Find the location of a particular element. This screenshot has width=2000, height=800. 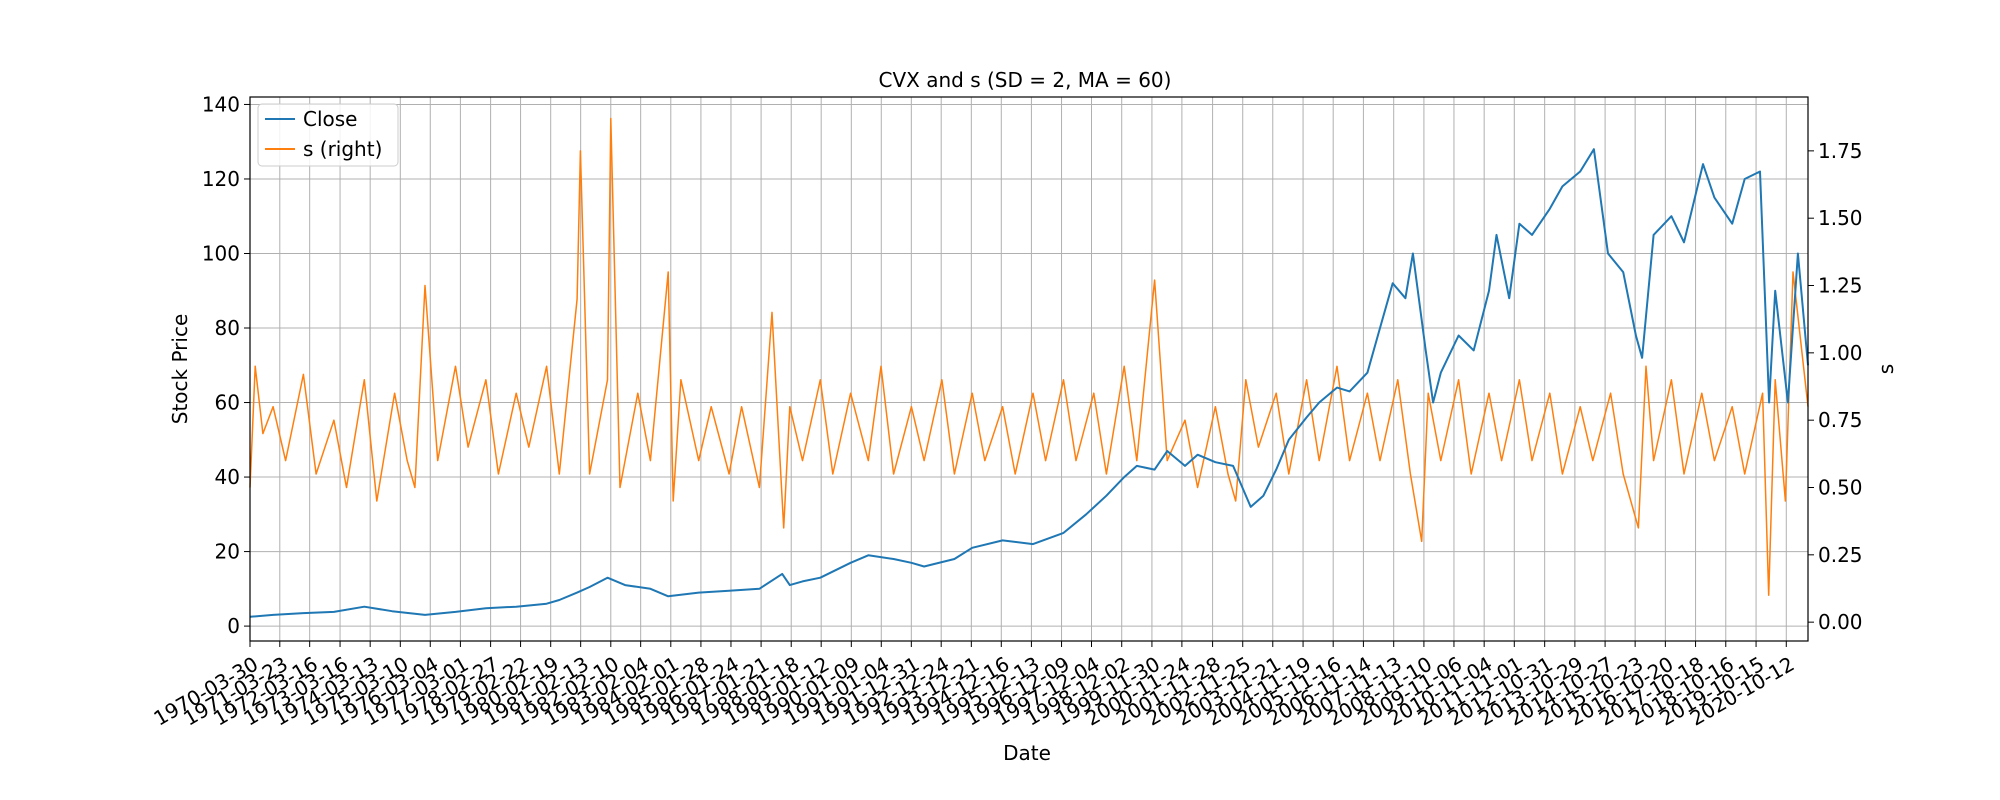

y-tick-label-right: 0.75 is located at coordinates (1840, 420).